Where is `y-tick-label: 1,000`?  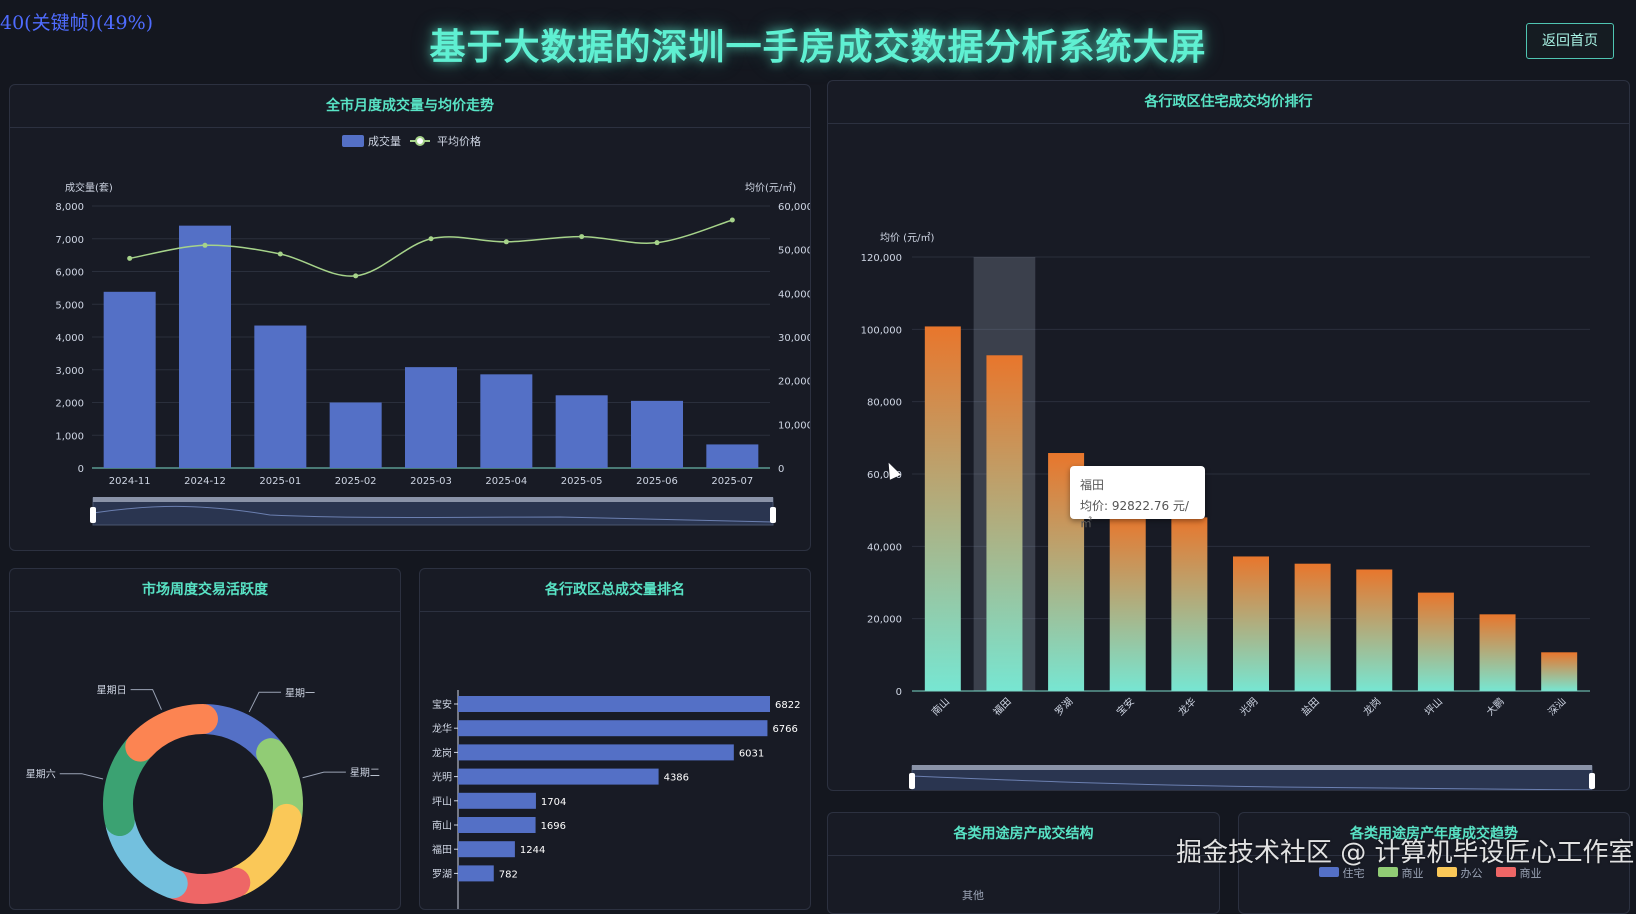 y-tick-label: 1,000 is located at coordinates (69, 436).